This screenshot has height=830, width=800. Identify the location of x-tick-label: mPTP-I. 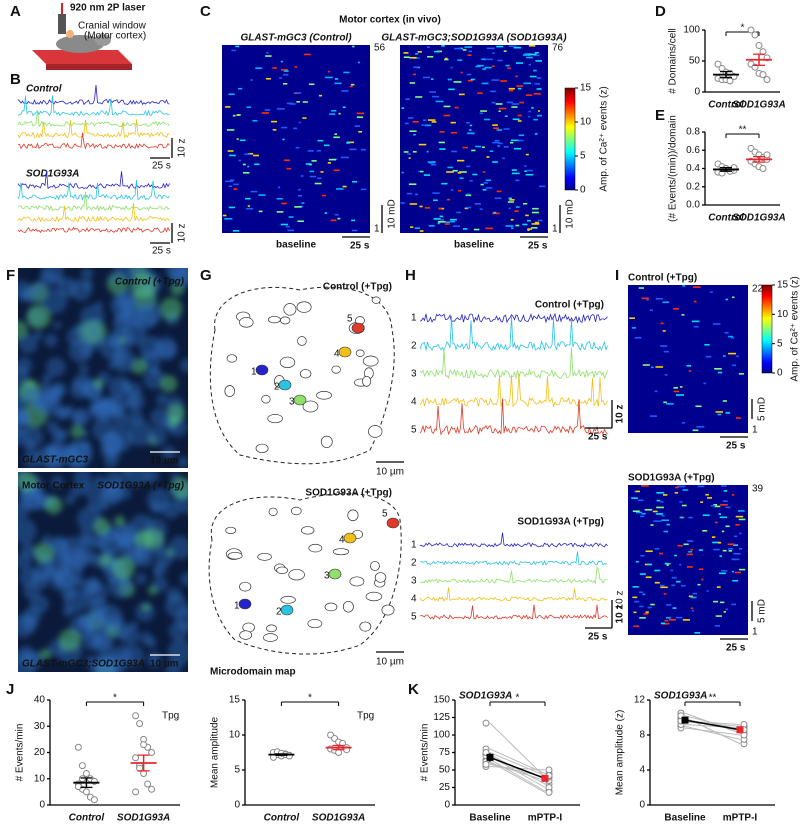
(740, 818).